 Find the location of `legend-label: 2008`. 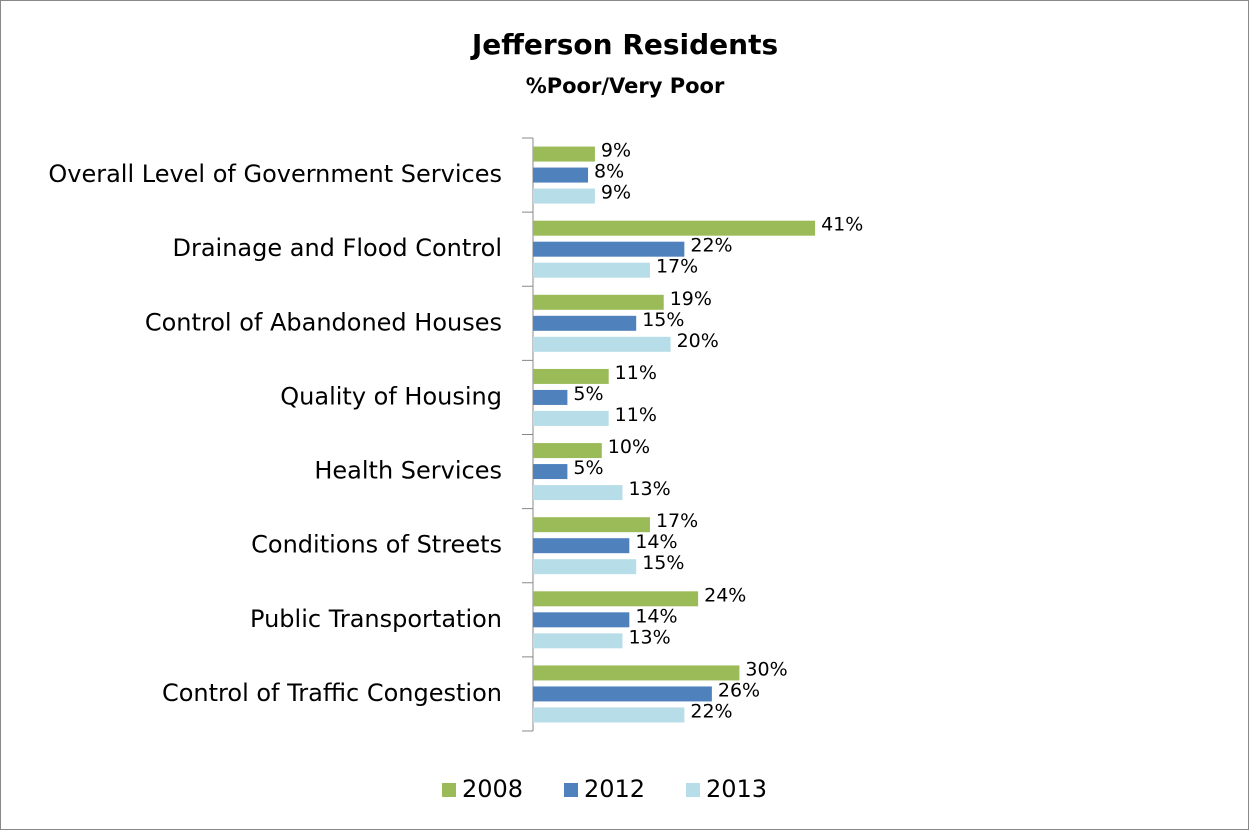

legend-label: 2008 is located at coordinates (492, 789).